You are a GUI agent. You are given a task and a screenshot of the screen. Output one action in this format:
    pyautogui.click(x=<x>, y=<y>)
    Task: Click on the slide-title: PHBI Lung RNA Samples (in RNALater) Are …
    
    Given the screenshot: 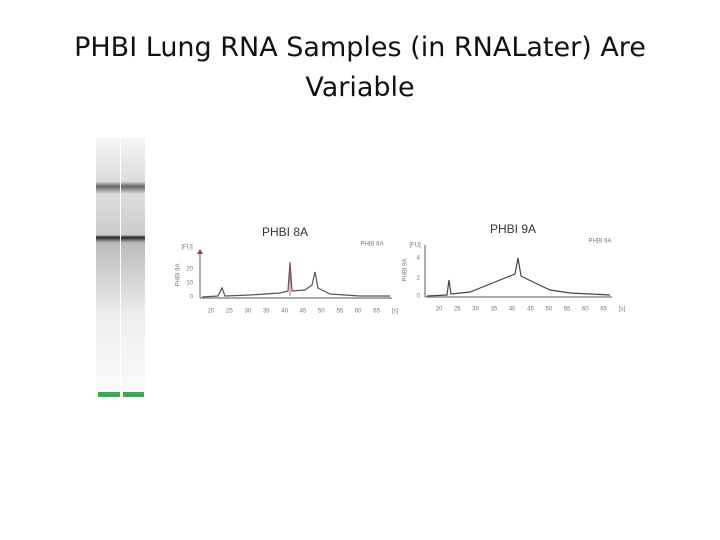 What is the action you would take?
    pyautogui.click(x=360, y=67)
    